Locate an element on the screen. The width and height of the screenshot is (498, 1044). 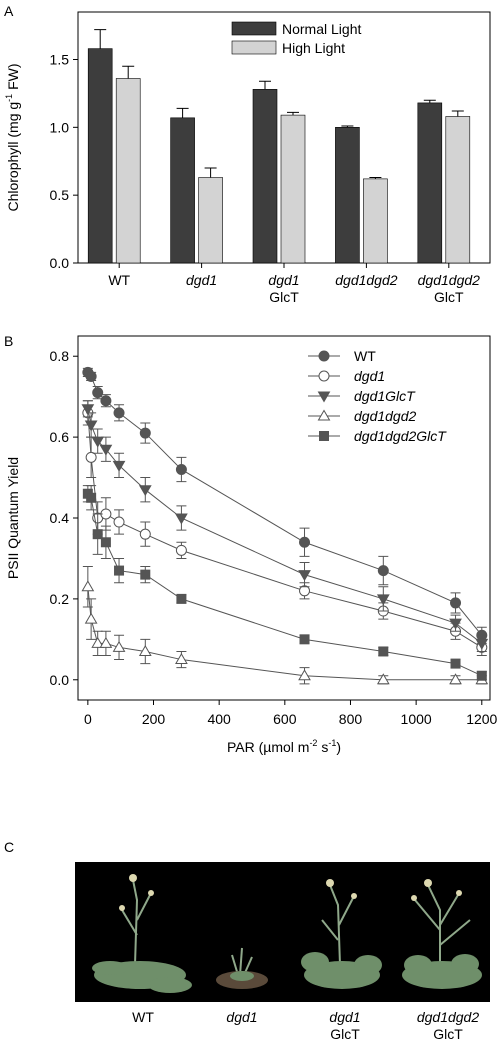
y-tick-label: 0.8 is located at coordinates (60, 356).